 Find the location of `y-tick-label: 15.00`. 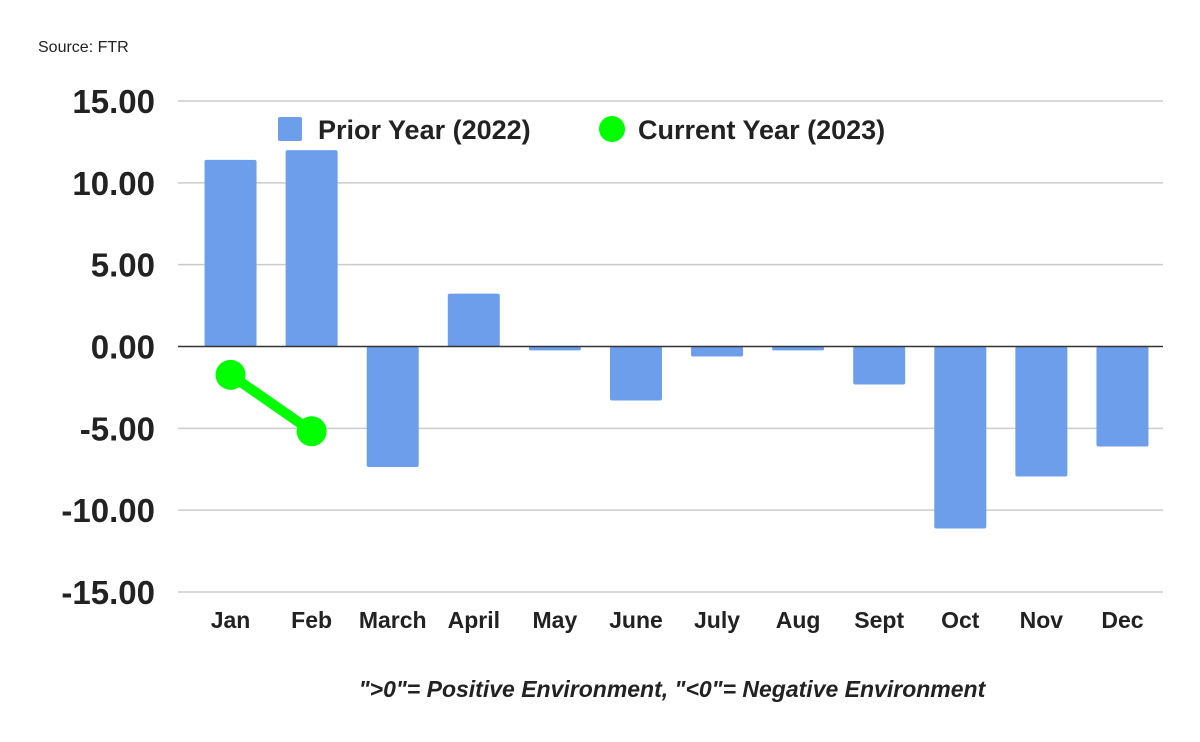

y-tick-label: 15.00 is located at coordinates (113, 101).